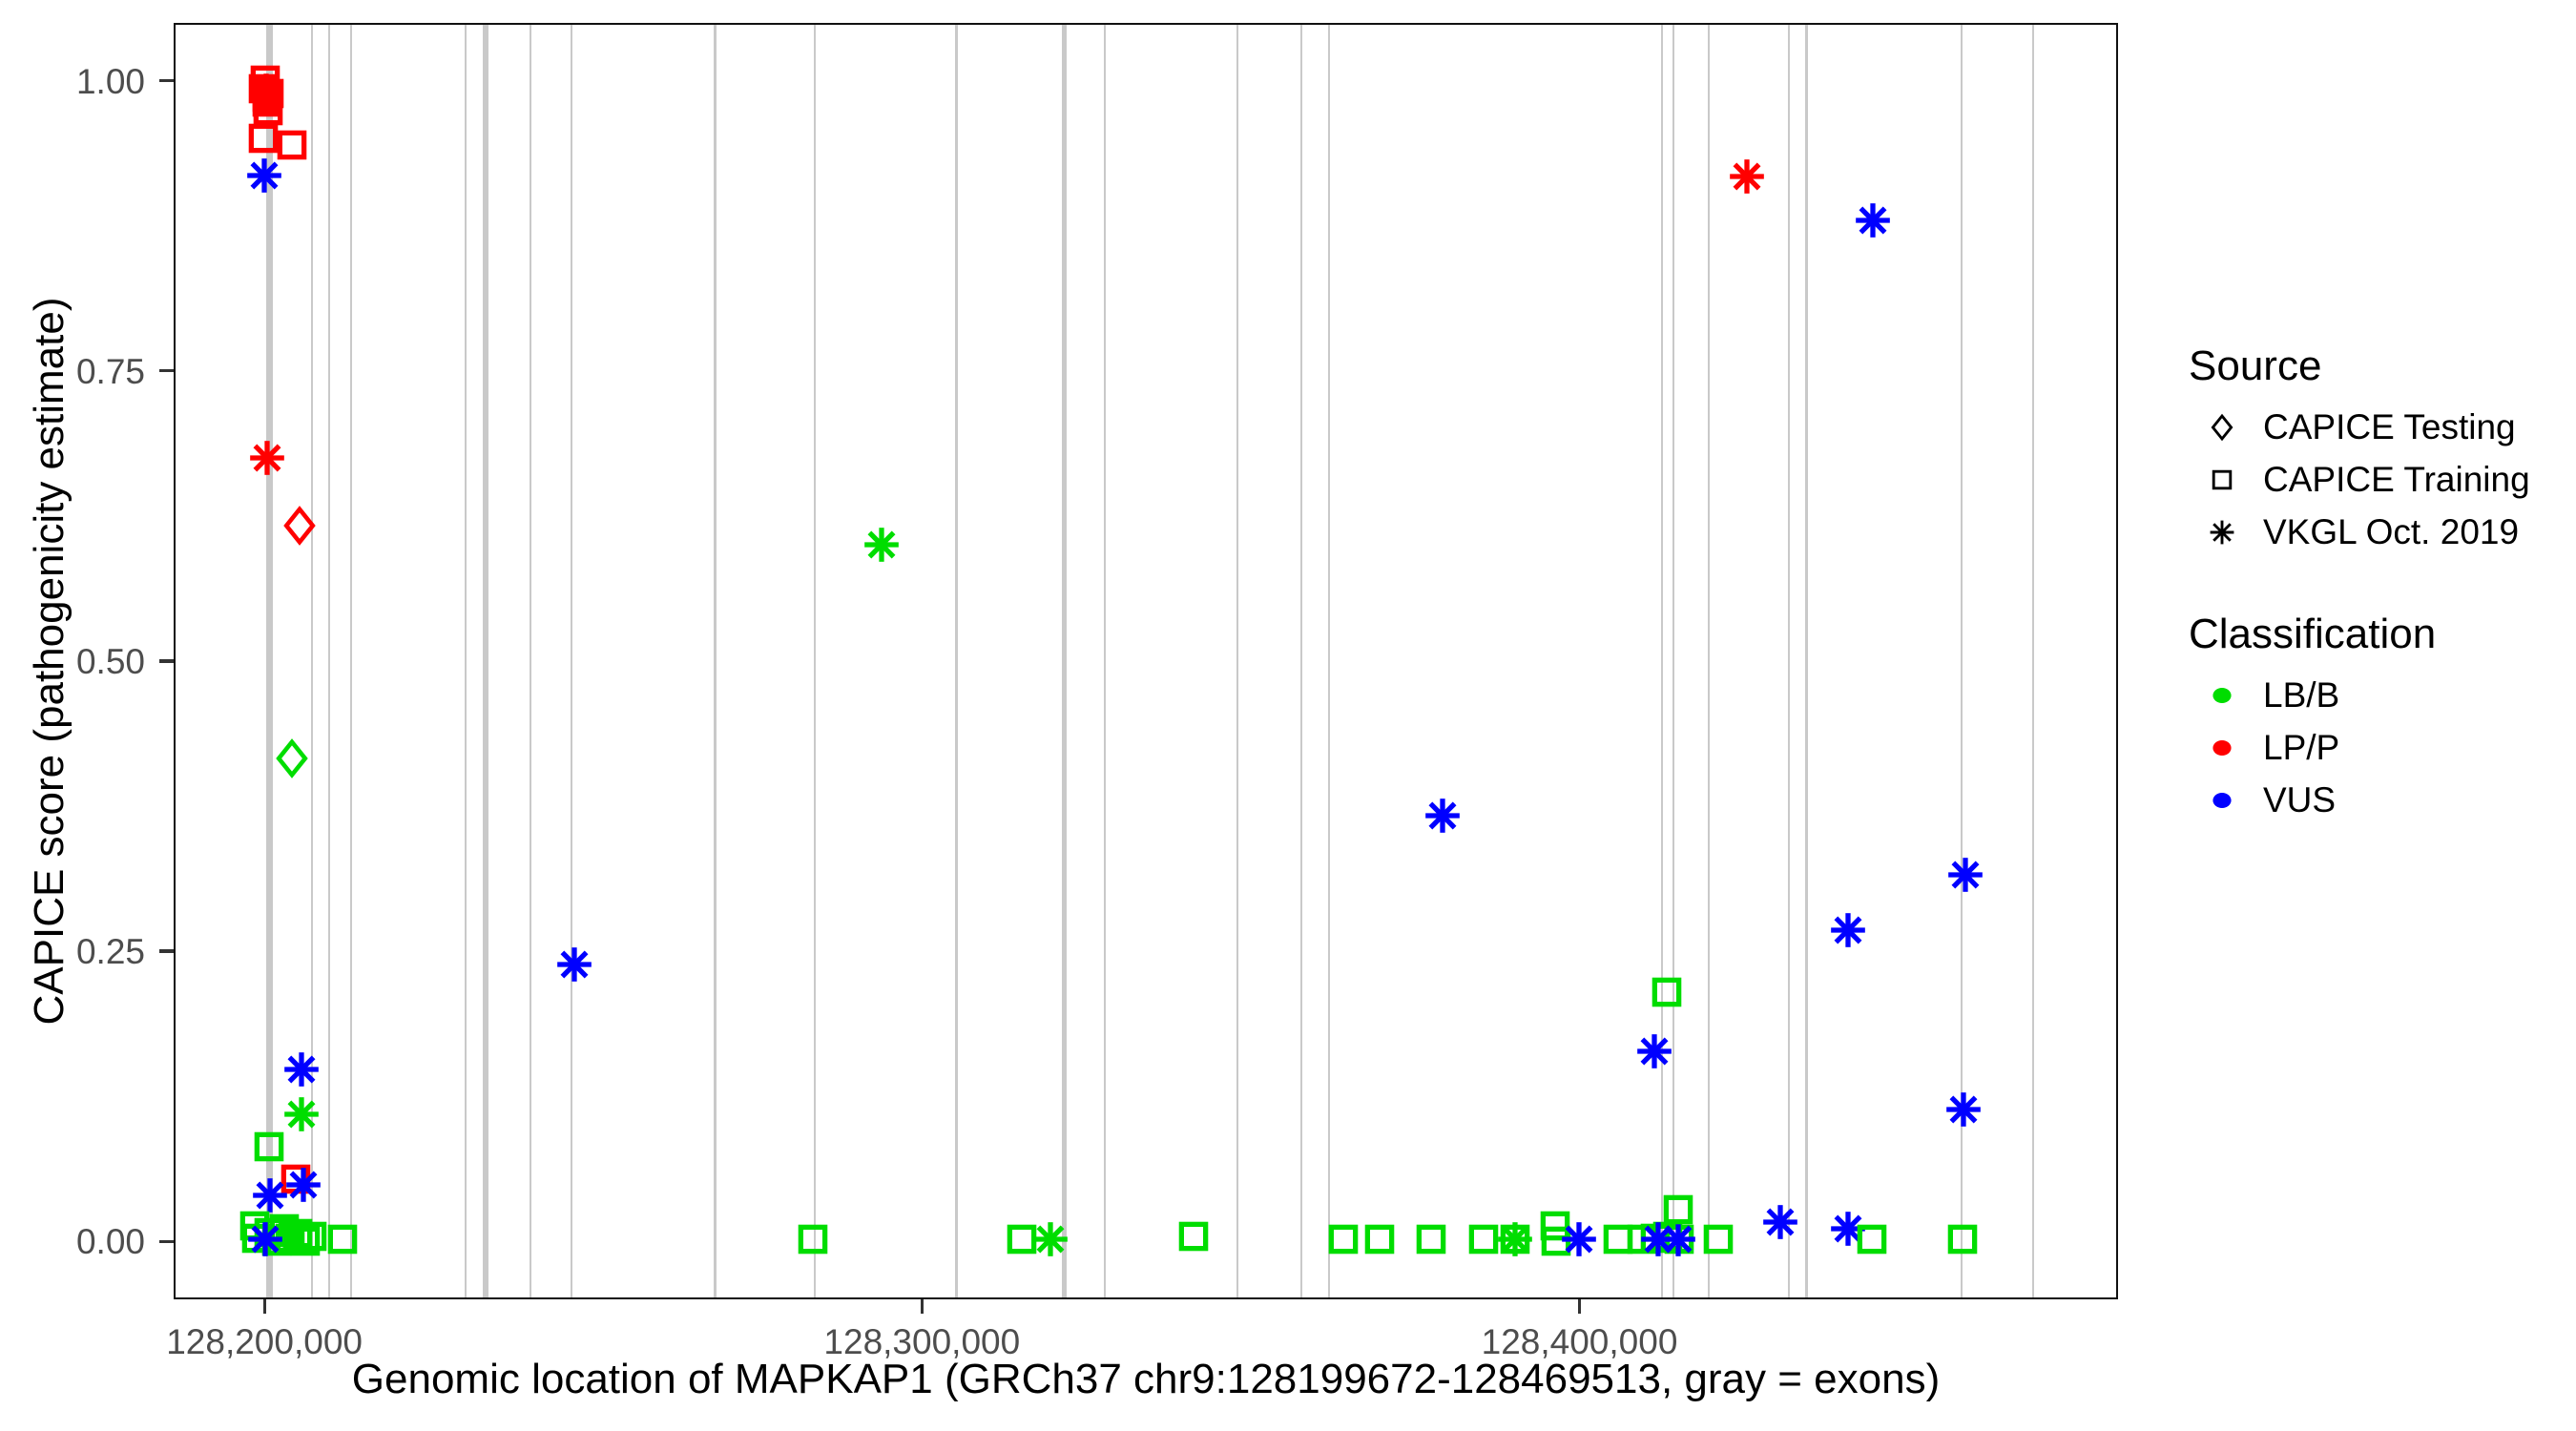  I want to click on legend-item-lpp: LP/P, so click(2359, 747).